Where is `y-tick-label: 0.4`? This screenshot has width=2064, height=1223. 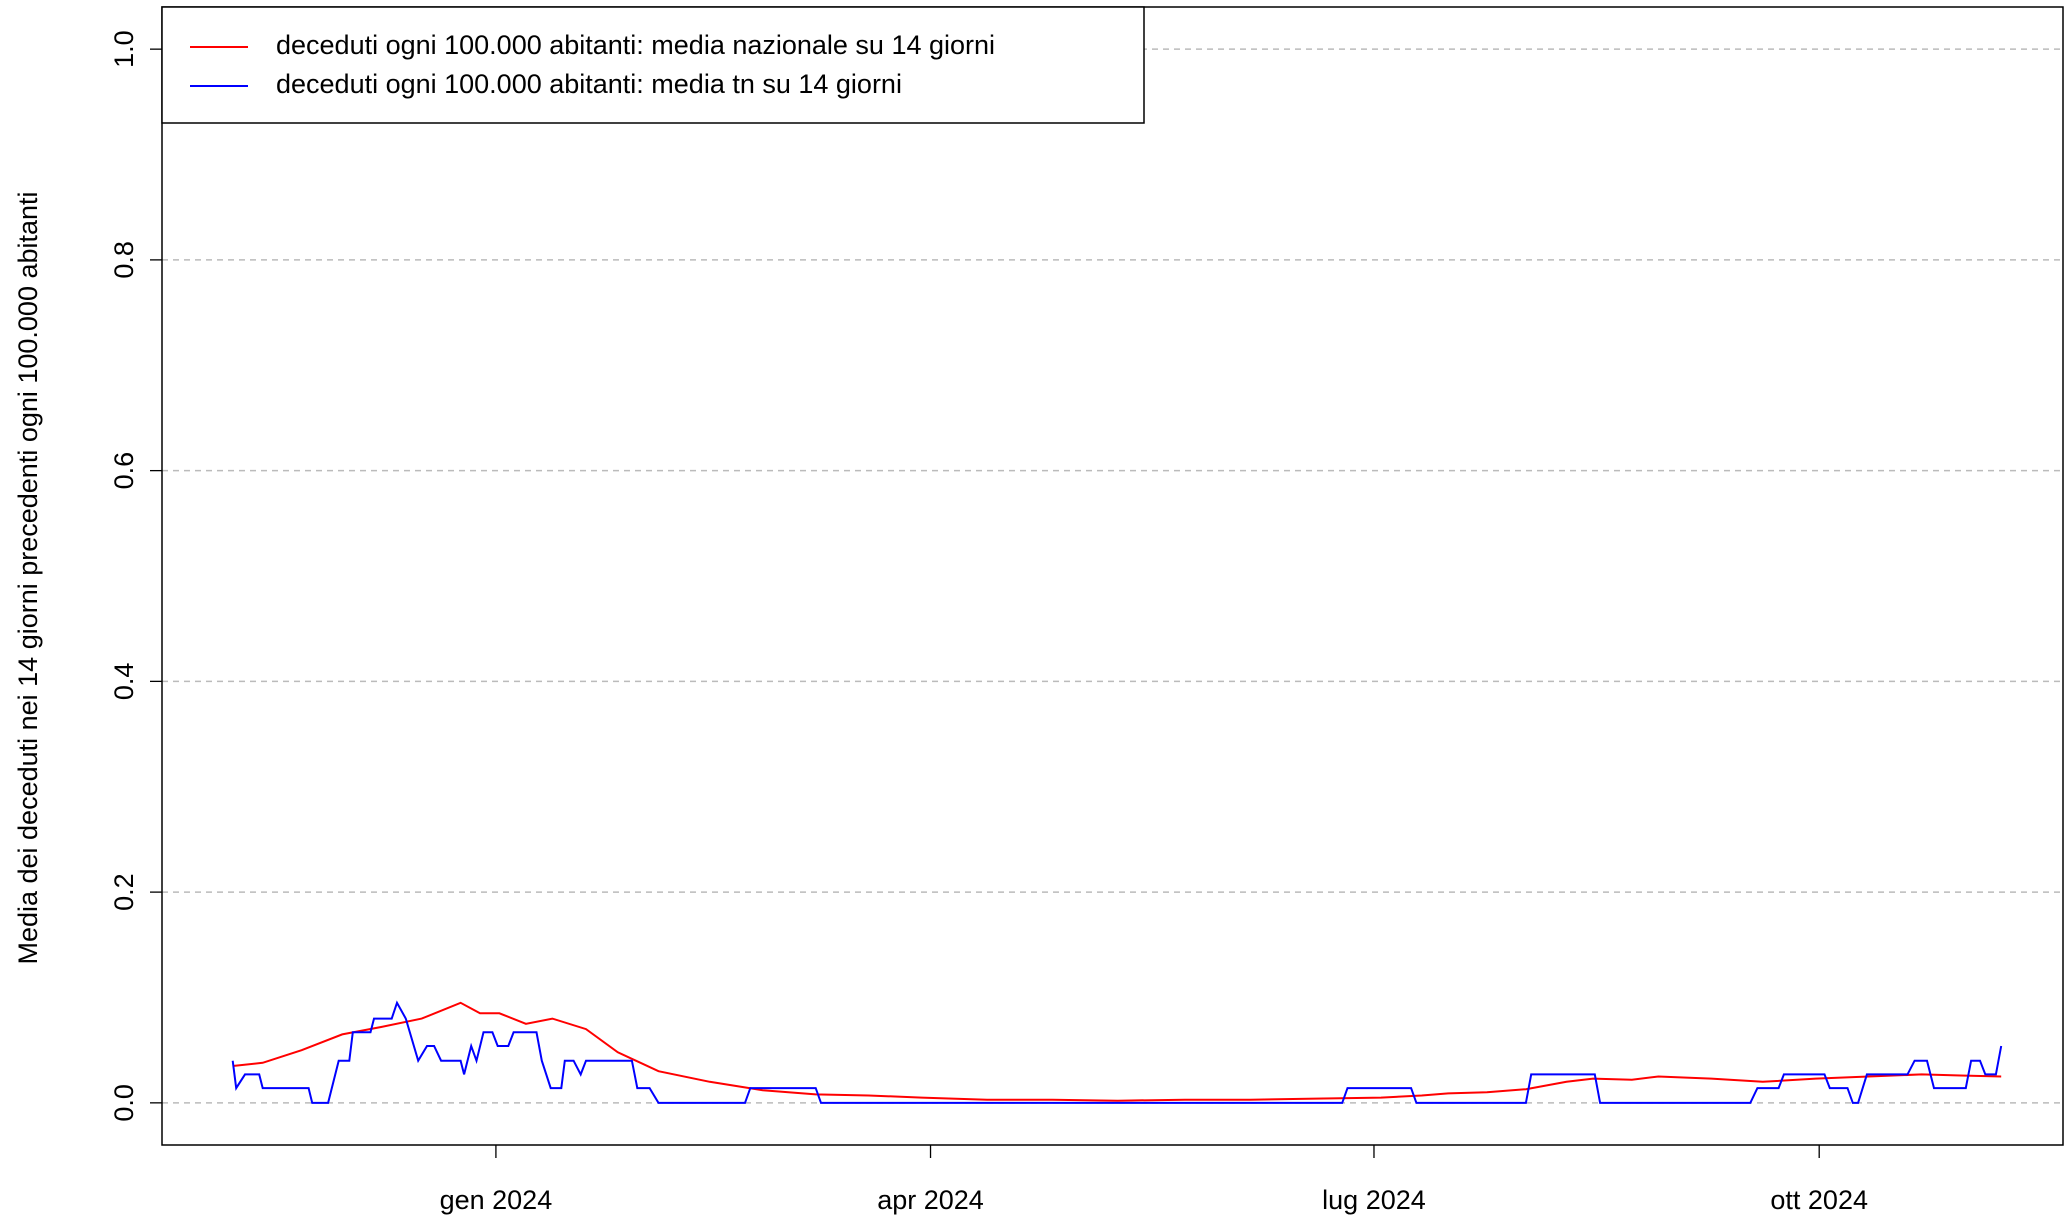 y-tick-label: 0.4 is located at coordinates (124, 682).